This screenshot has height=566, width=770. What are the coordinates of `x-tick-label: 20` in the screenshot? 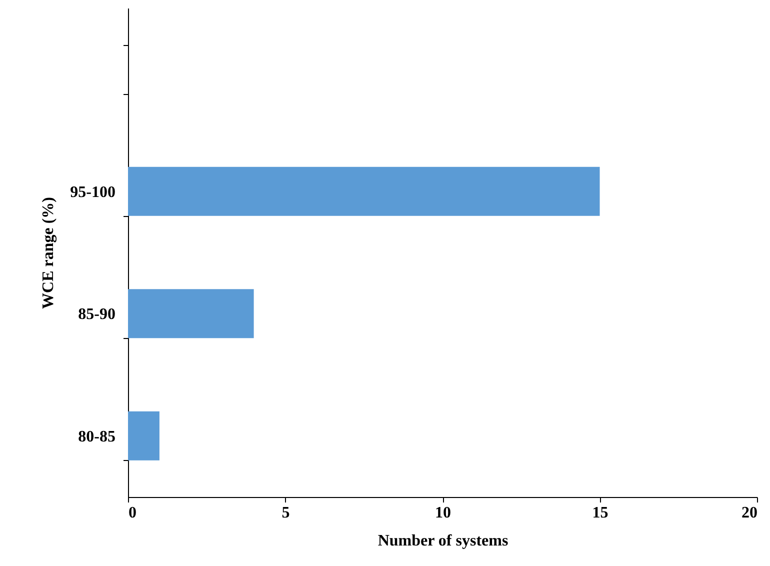 It's located at (750, 513).